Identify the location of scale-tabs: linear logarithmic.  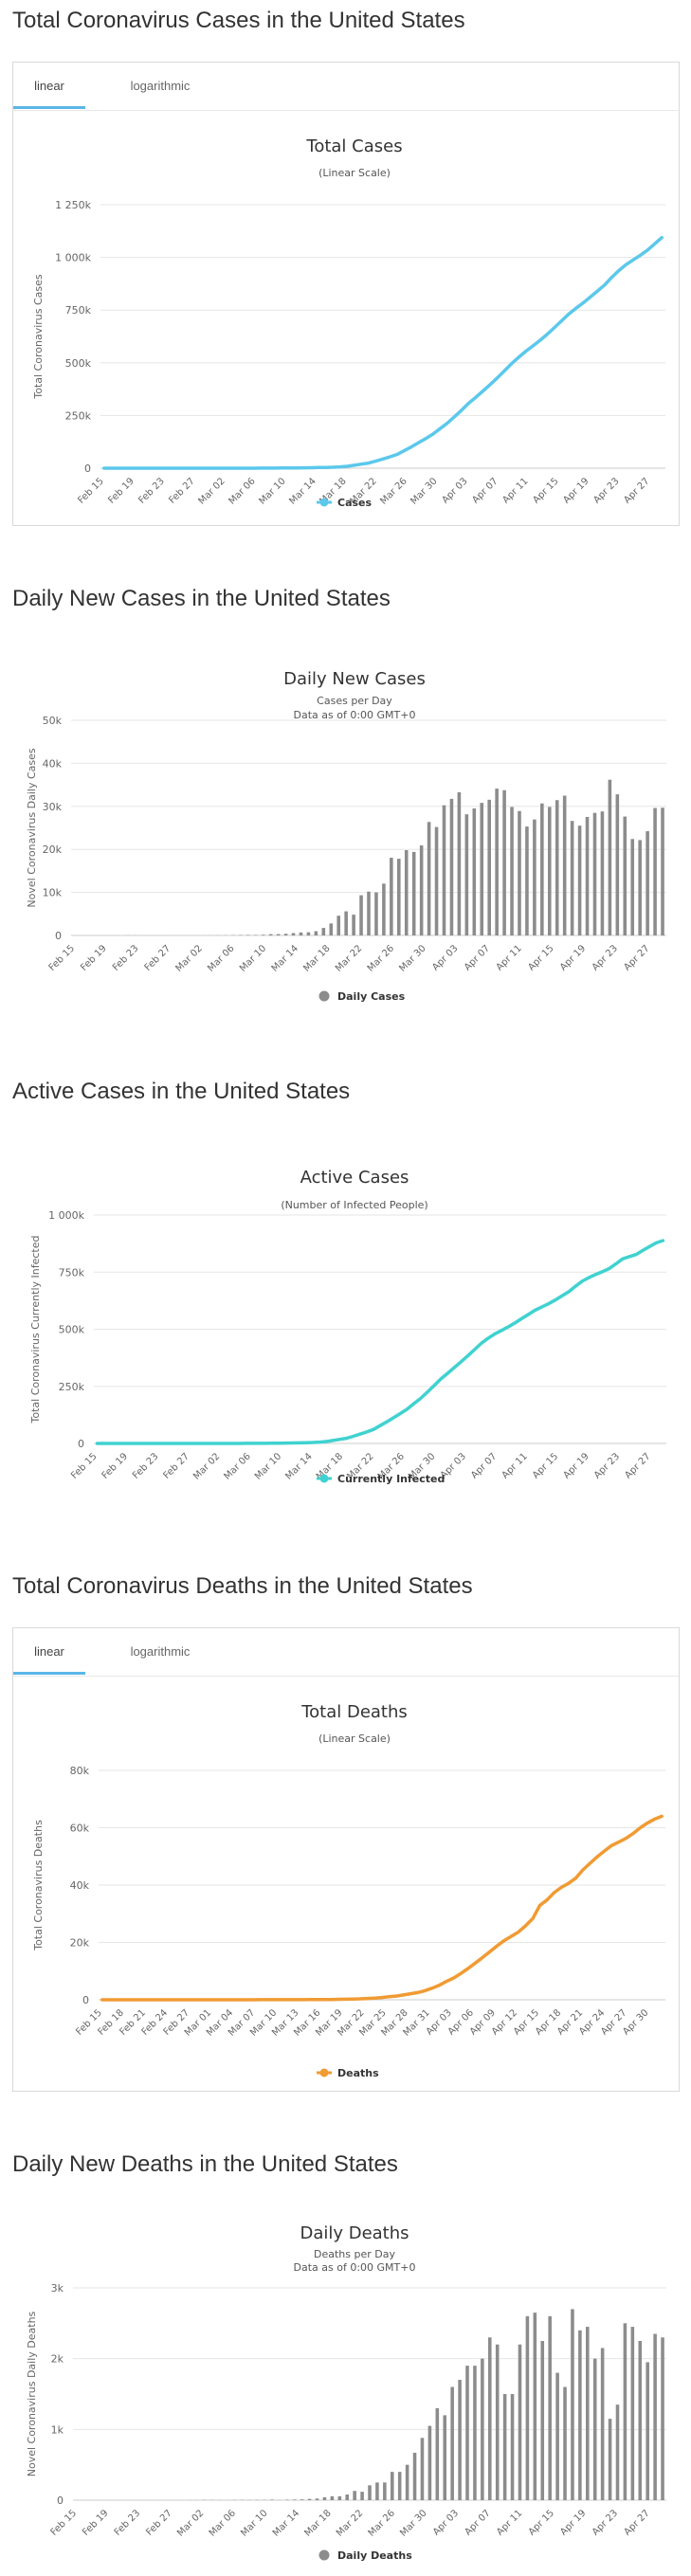
(346, 1652).